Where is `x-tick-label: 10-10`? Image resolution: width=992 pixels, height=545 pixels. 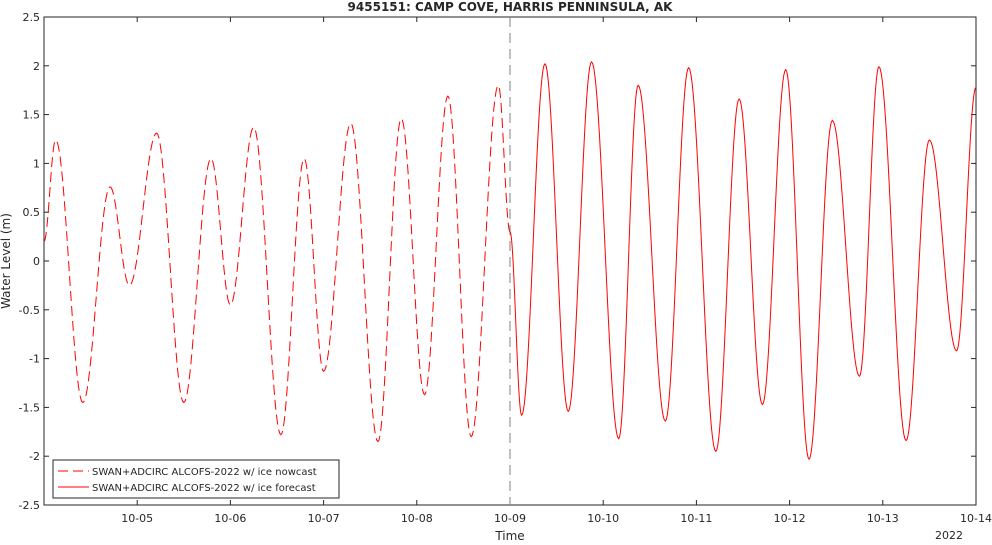
x-tick-label: 10-10 is located at coordinates (603, 518).